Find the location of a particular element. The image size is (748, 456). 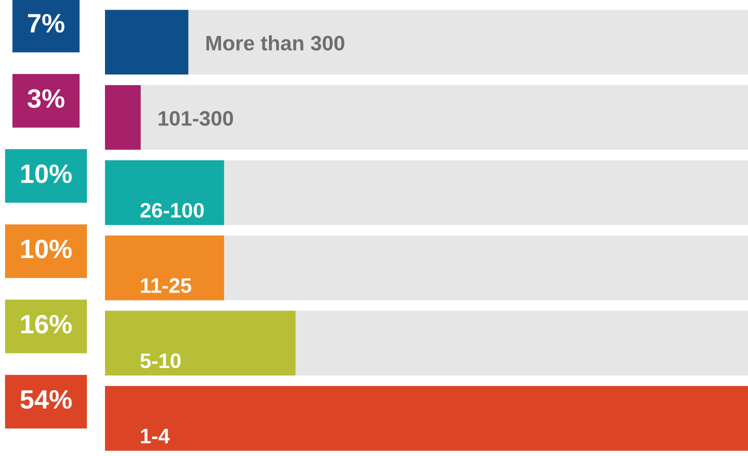

y-tick-label: 1-4 is located at coordinates (155, 436).